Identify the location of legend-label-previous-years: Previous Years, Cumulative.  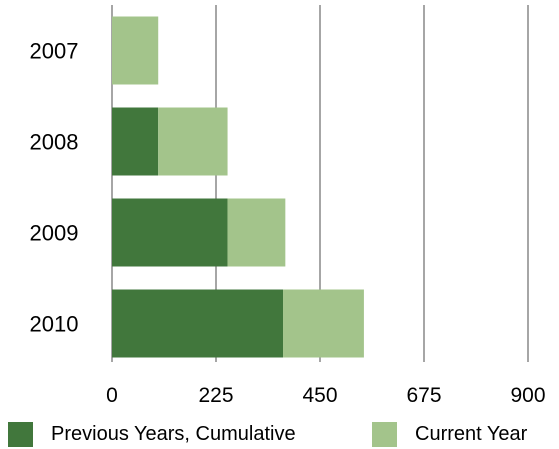
(173, 434).